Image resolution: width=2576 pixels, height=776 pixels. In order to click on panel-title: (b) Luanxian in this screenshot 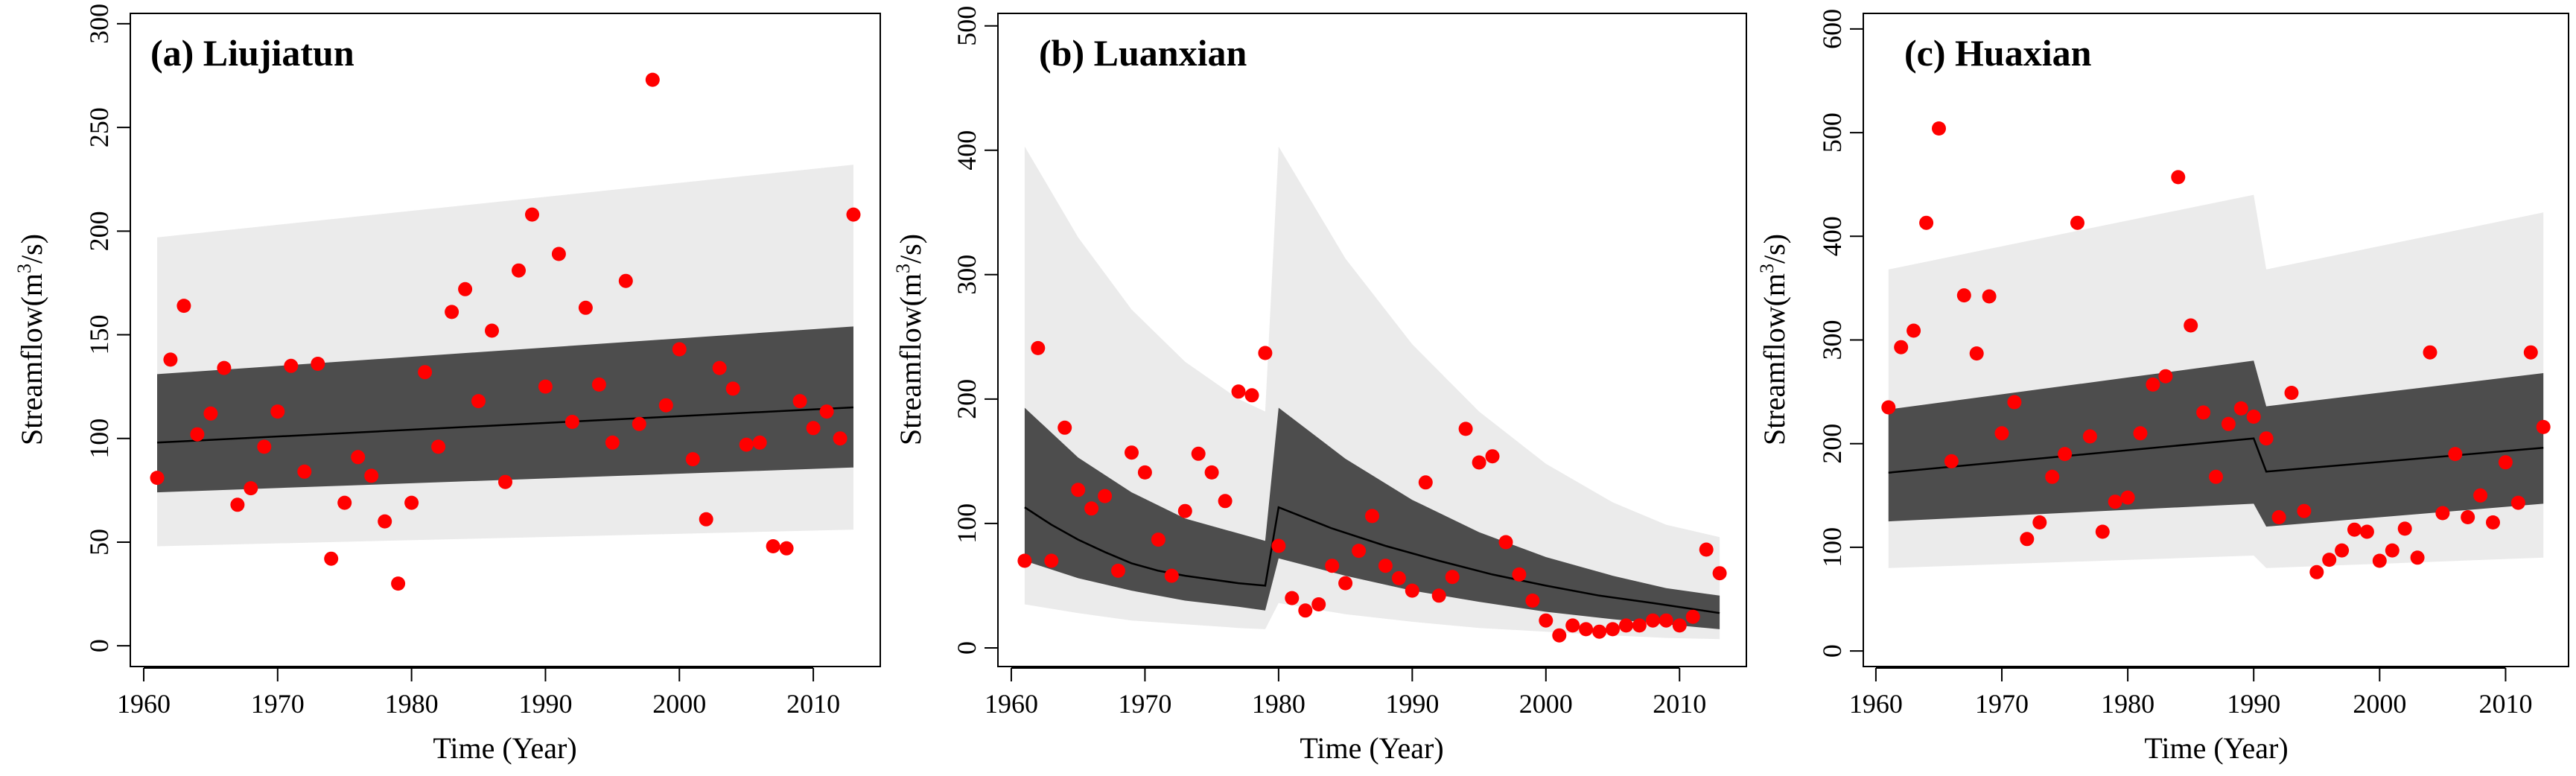, I will do `click(1143, 53)`.